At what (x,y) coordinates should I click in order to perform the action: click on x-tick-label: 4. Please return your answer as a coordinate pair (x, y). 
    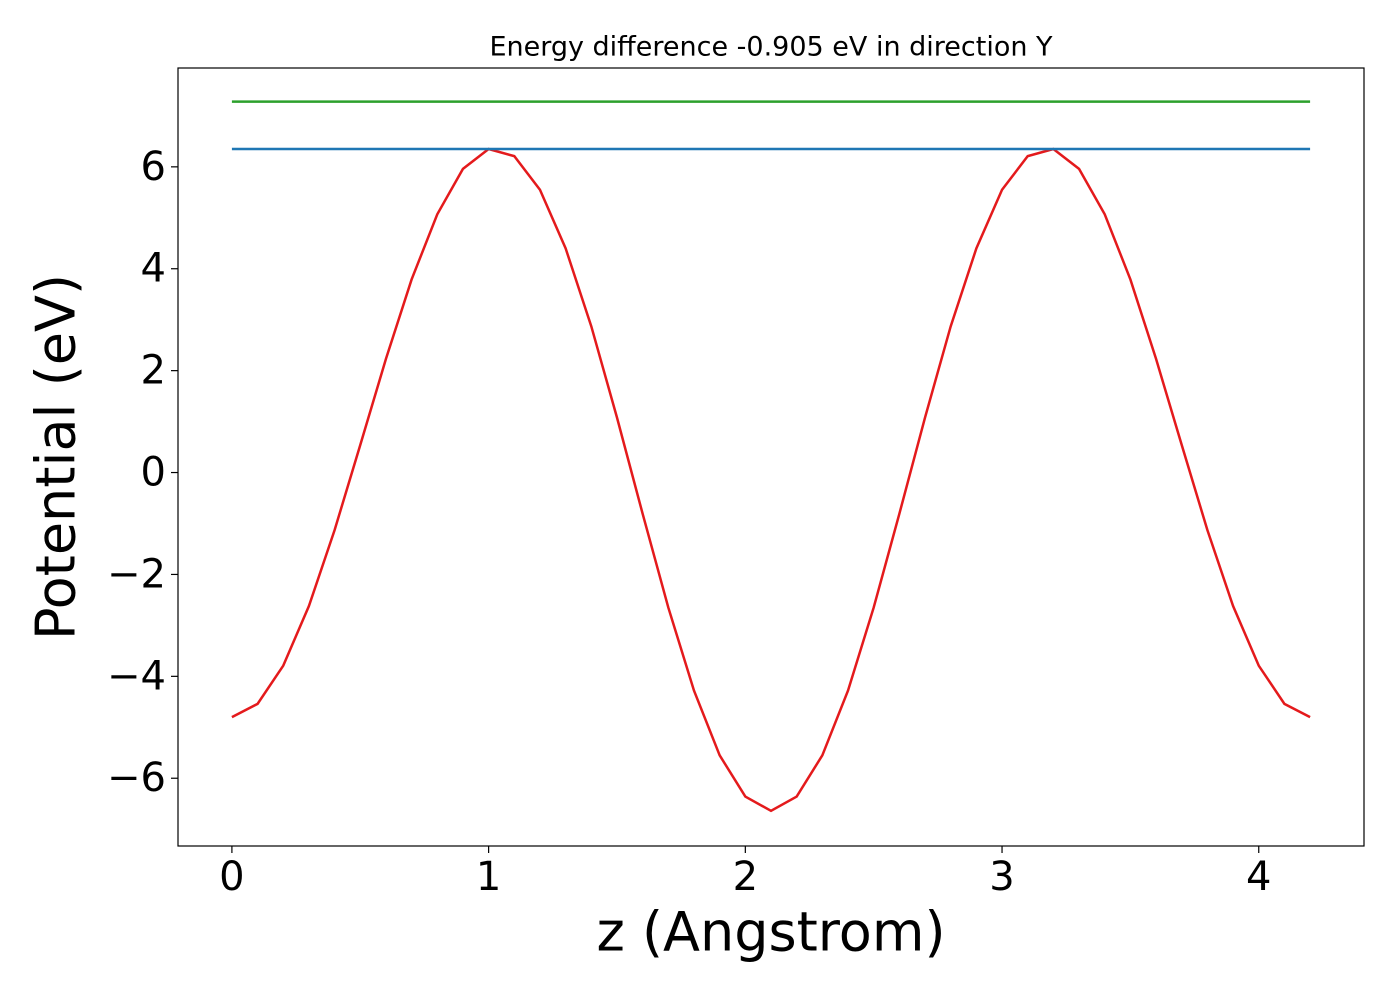
    Looking at the image, I should click on (1258, 877).